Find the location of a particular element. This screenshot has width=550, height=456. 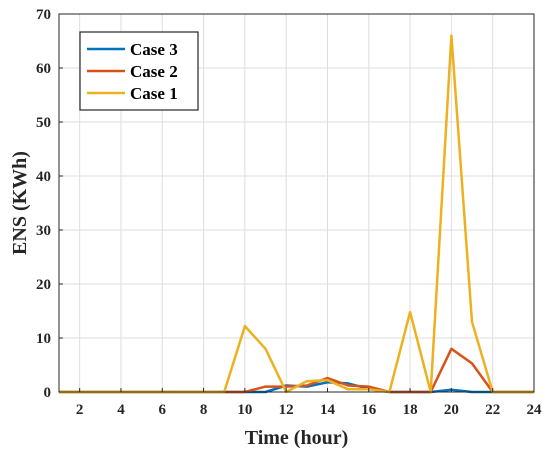

x-tick-label: 10 is located at coordinates (244, 410).